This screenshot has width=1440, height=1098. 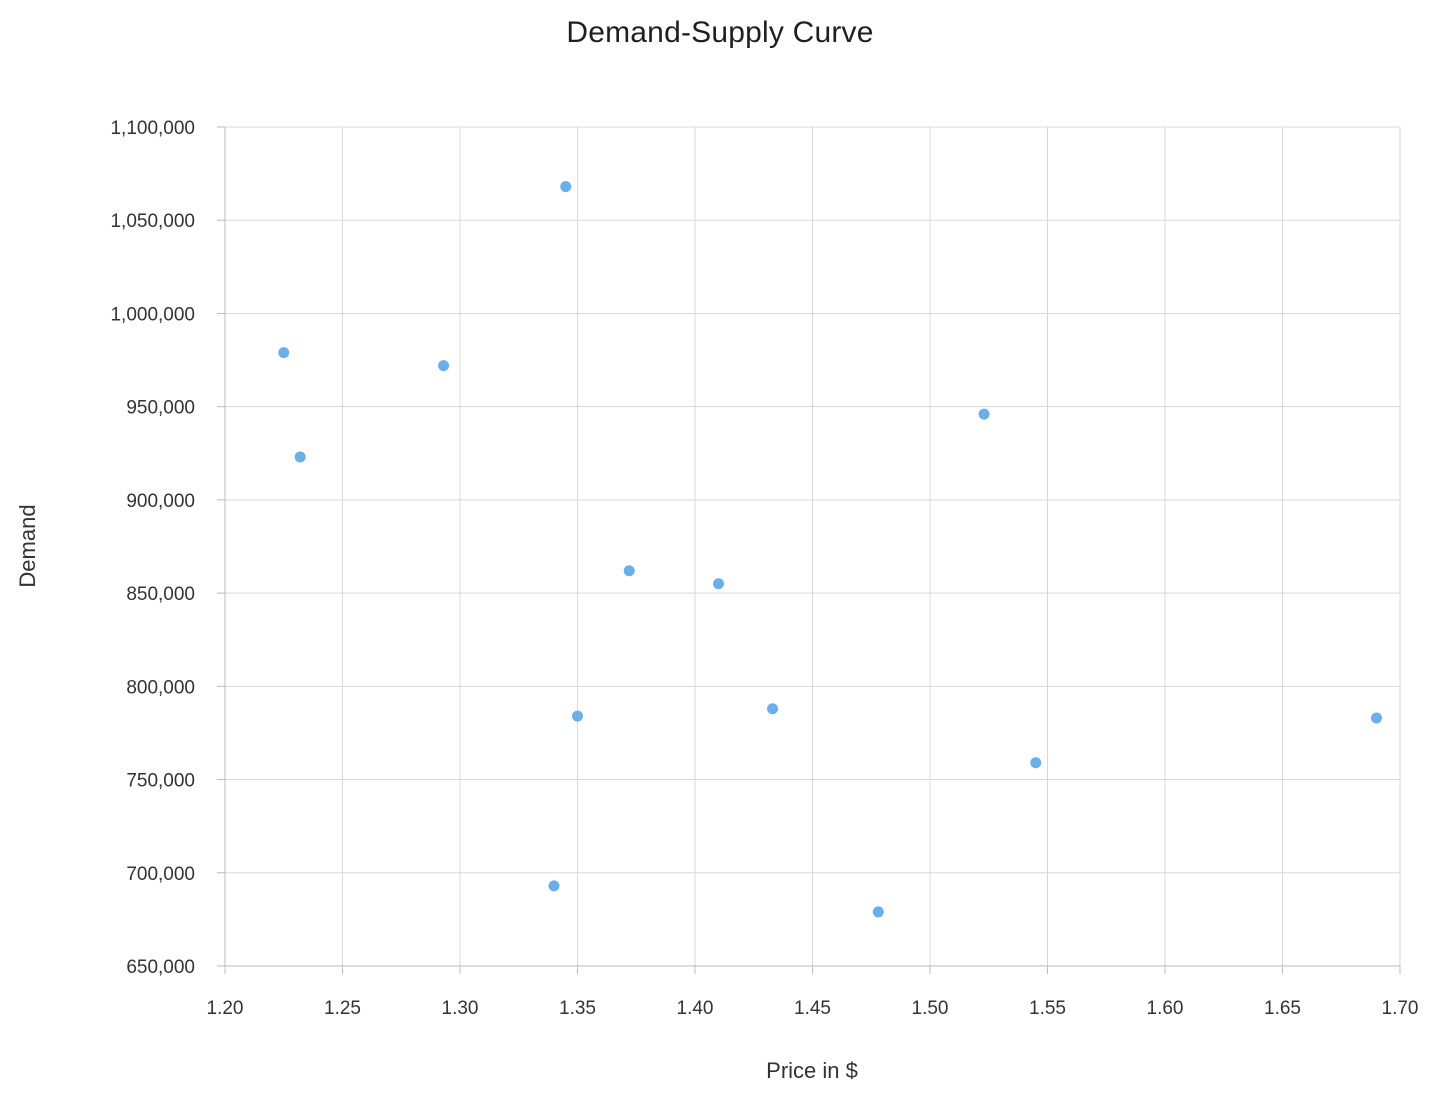 What do you see at coordinates (1400, 1008) in the screenshot?
I see `x-tick-label: 1.70` at bounding box center [1400, 1008].